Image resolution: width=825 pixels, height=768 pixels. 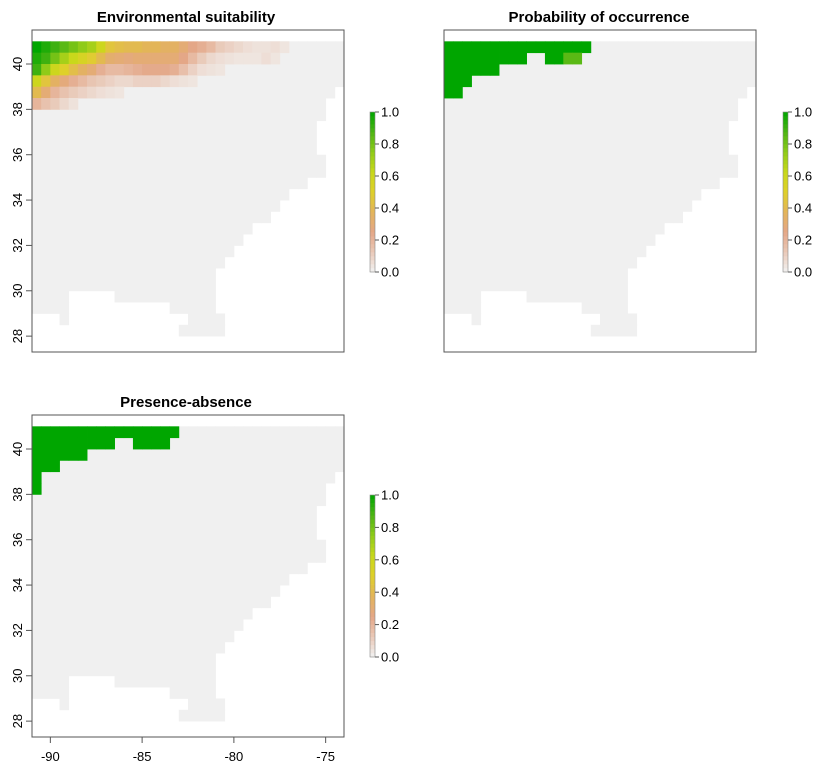 I want to click on legend-tick-label: 0.4, so click(x=390, y=592).